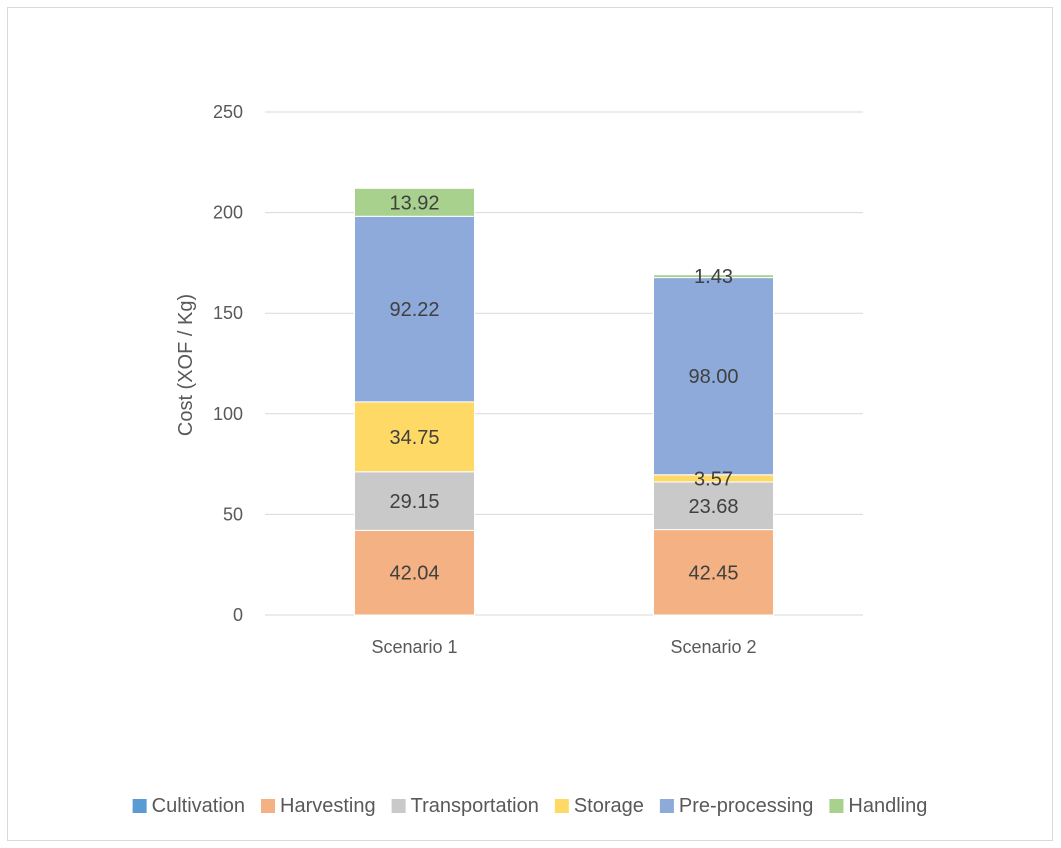  Describe the element at coordinates (238, 615) in the screenshot. I see `y-tick-label: 0` at that location.